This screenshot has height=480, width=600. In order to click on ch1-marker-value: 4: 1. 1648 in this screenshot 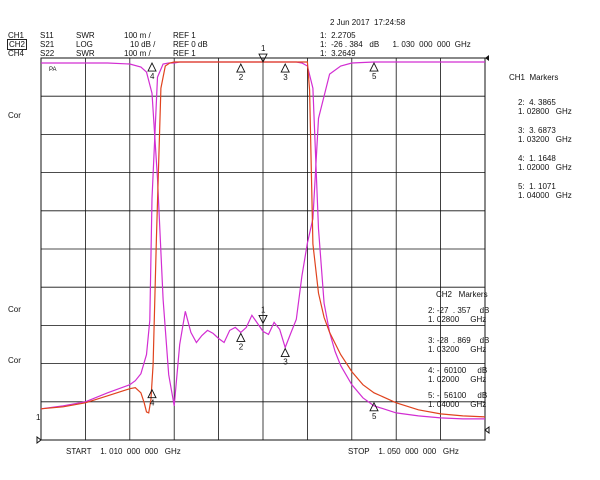, I will do `click(537, 158)`.